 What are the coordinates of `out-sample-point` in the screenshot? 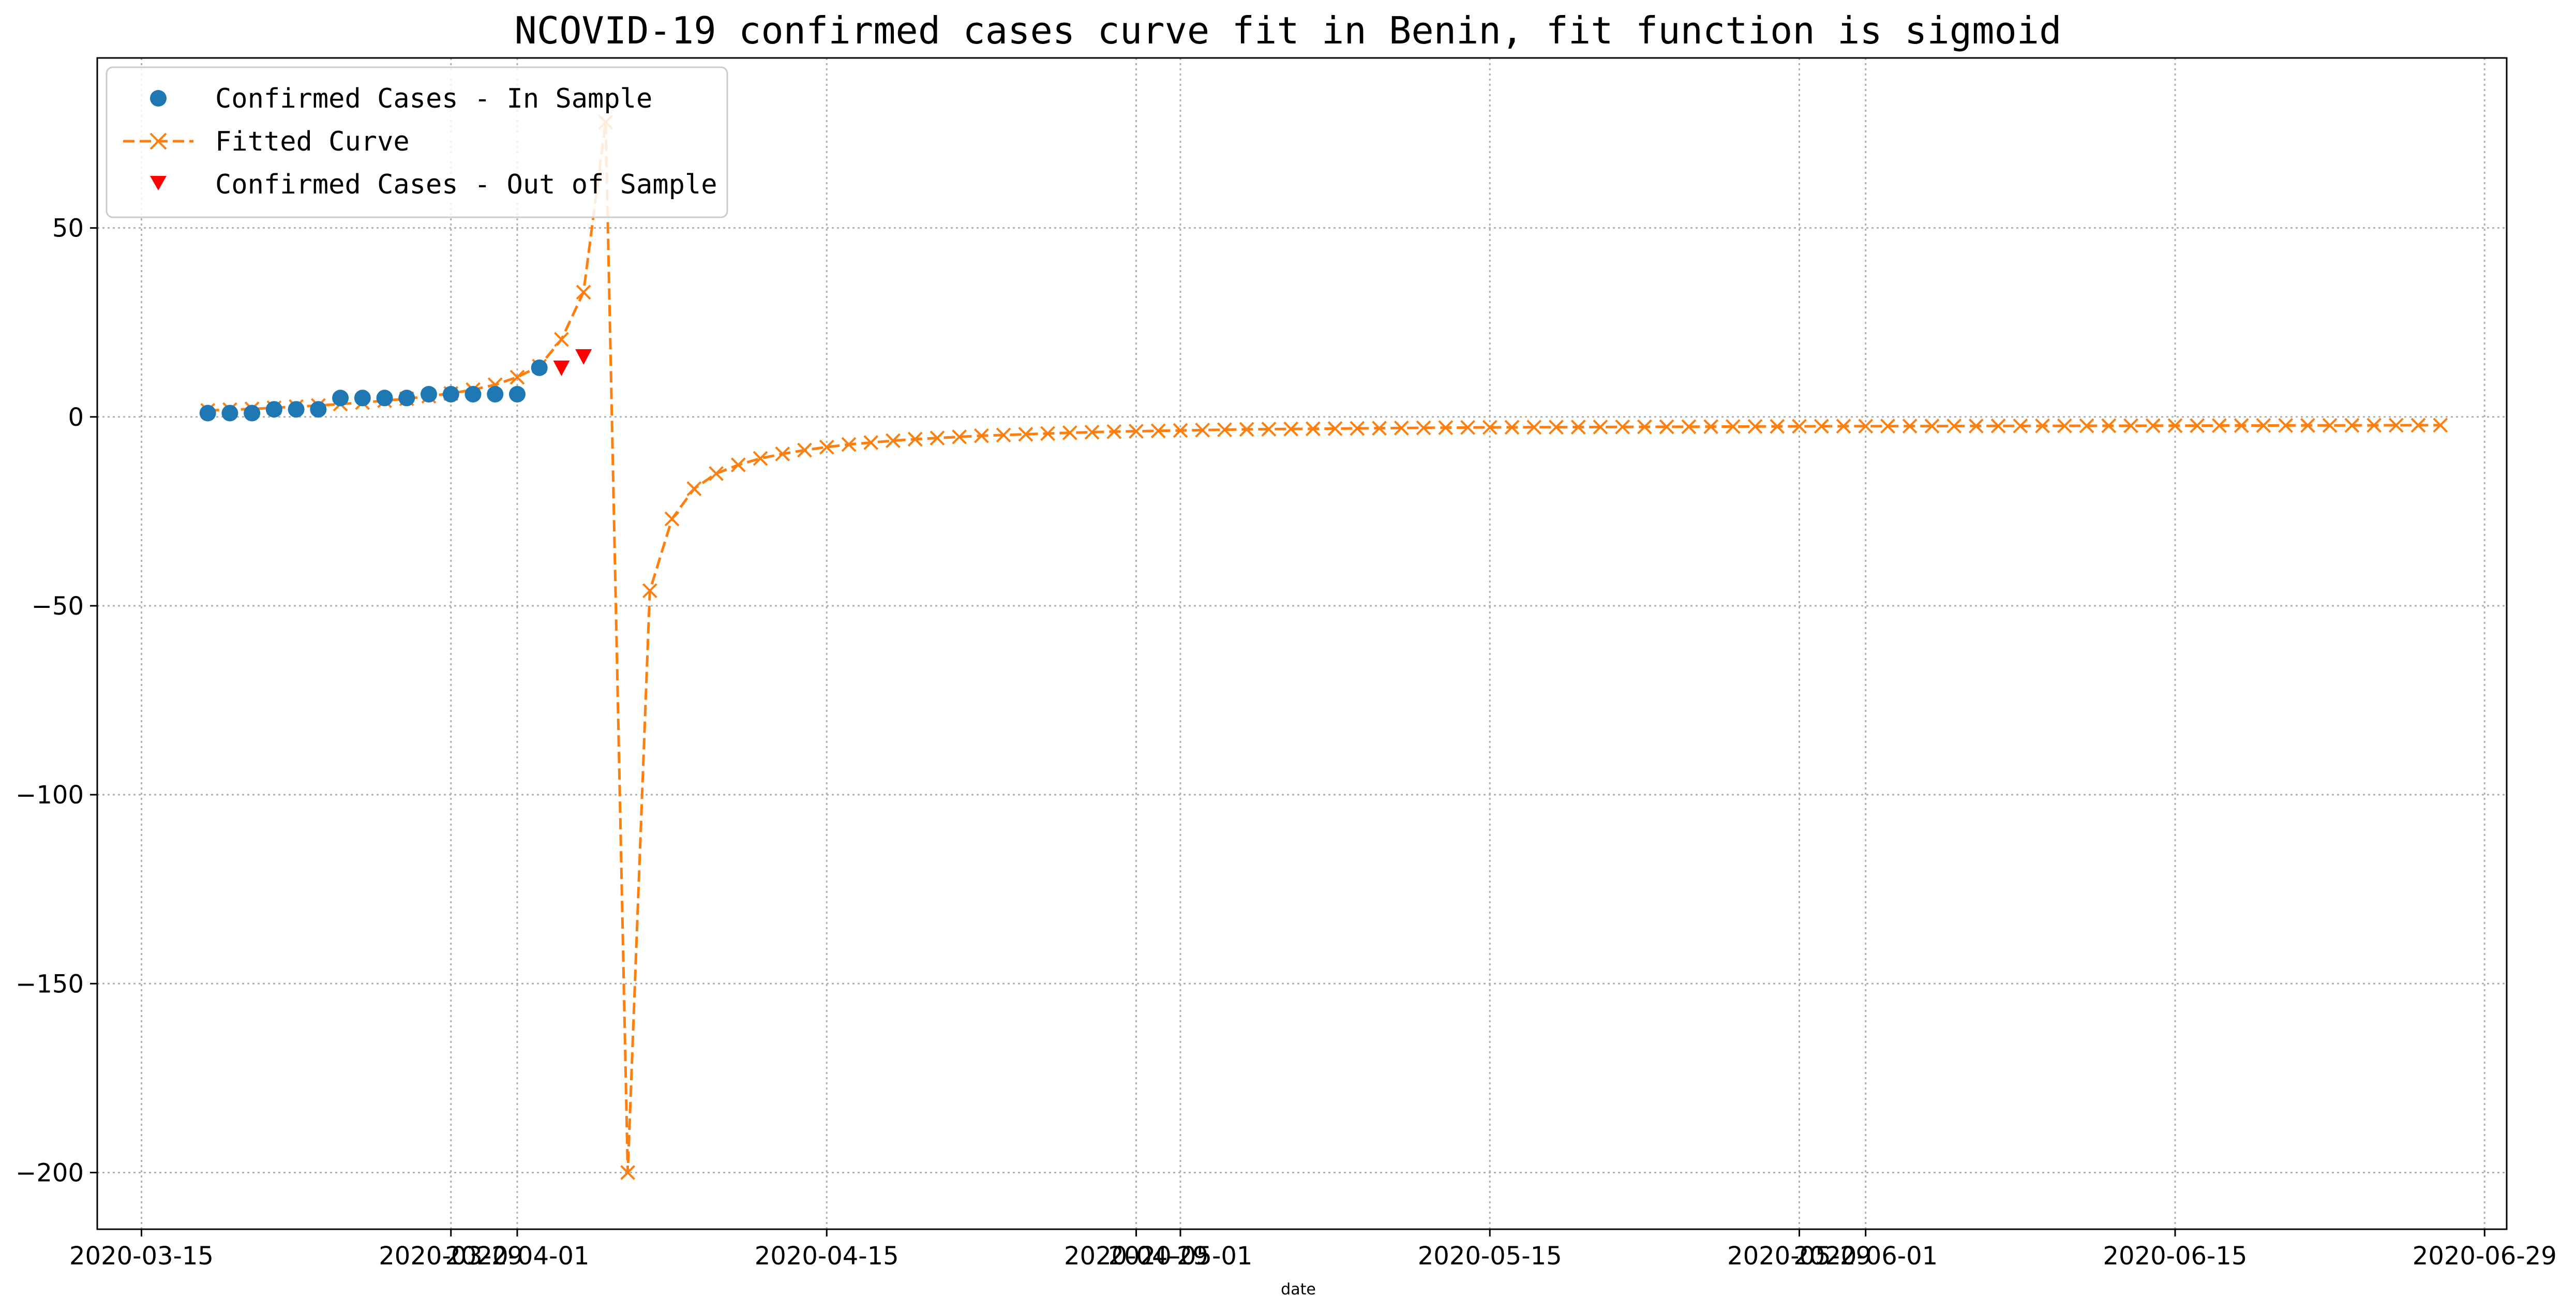 It's located at (583, 357).